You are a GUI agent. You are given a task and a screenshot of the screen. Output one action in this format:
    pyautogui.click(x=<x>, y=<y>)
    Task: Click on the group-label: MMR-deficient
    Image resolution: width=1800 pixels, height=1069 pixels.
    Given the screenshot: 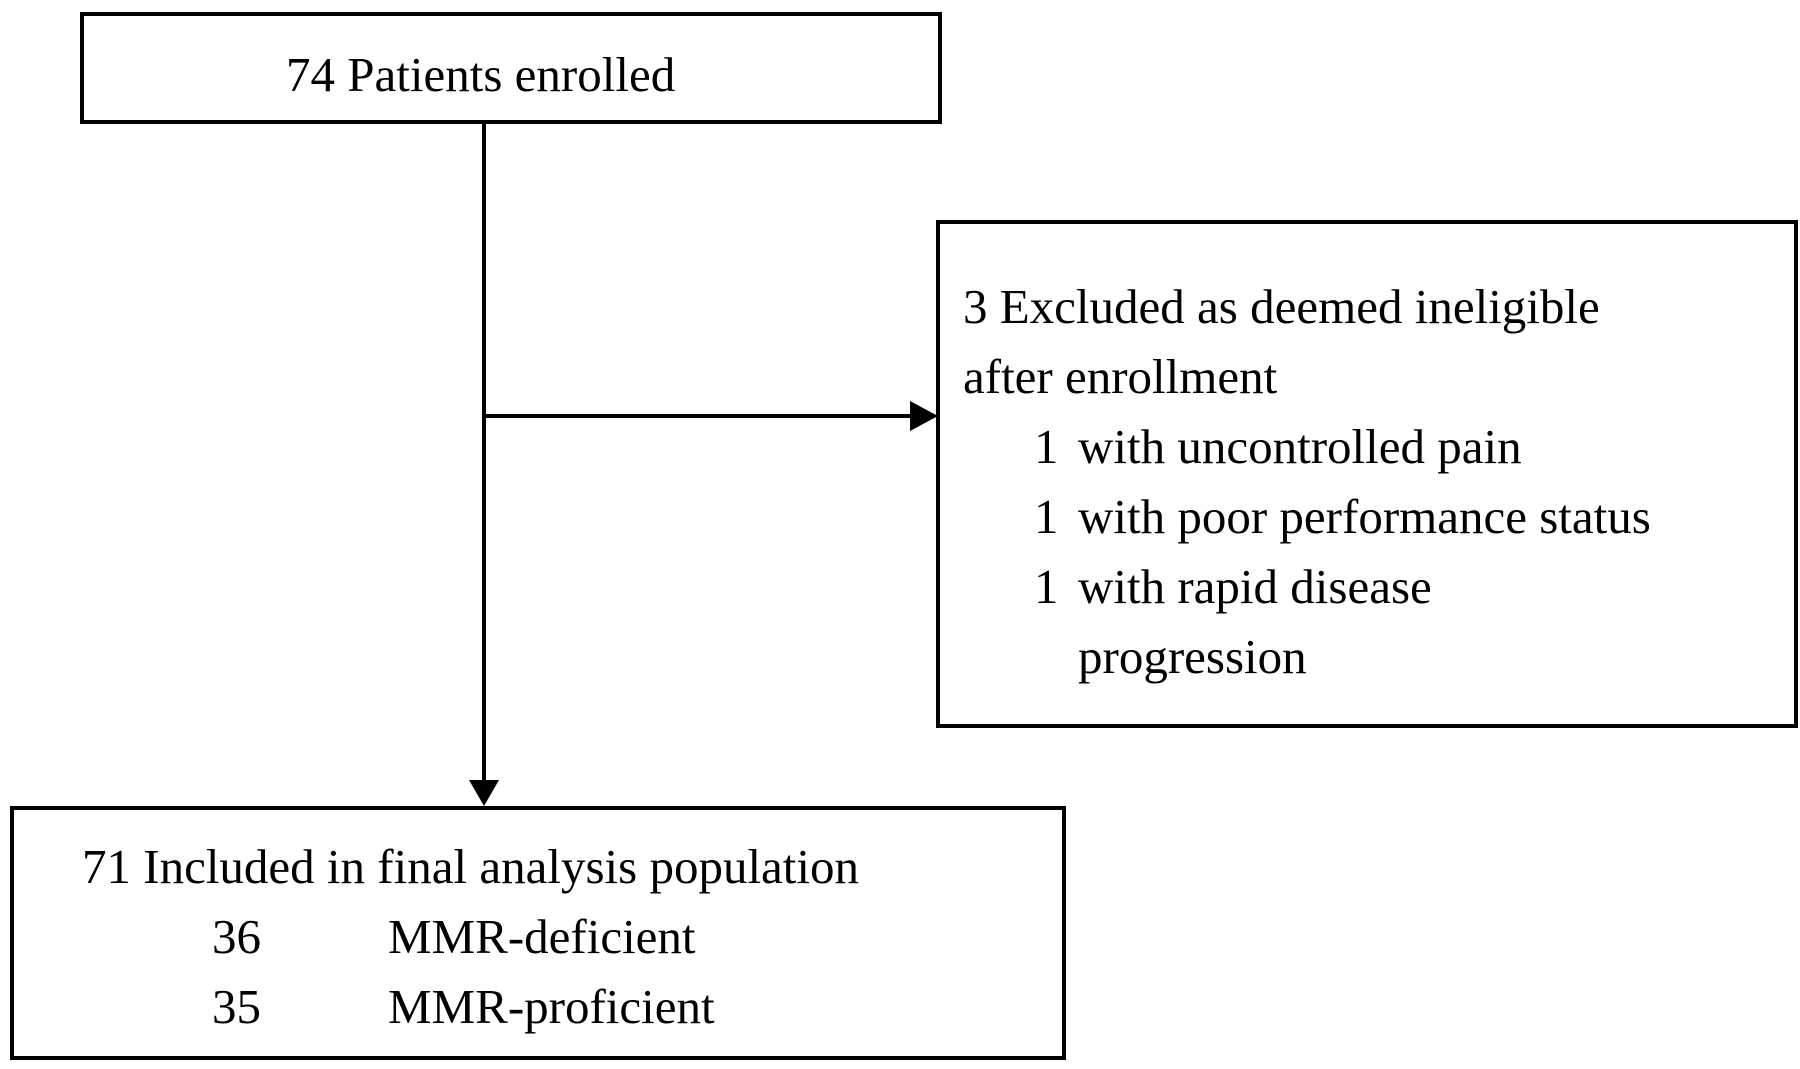 What is the action you would take?
    pyautogui.click(x=542, y=936)
    